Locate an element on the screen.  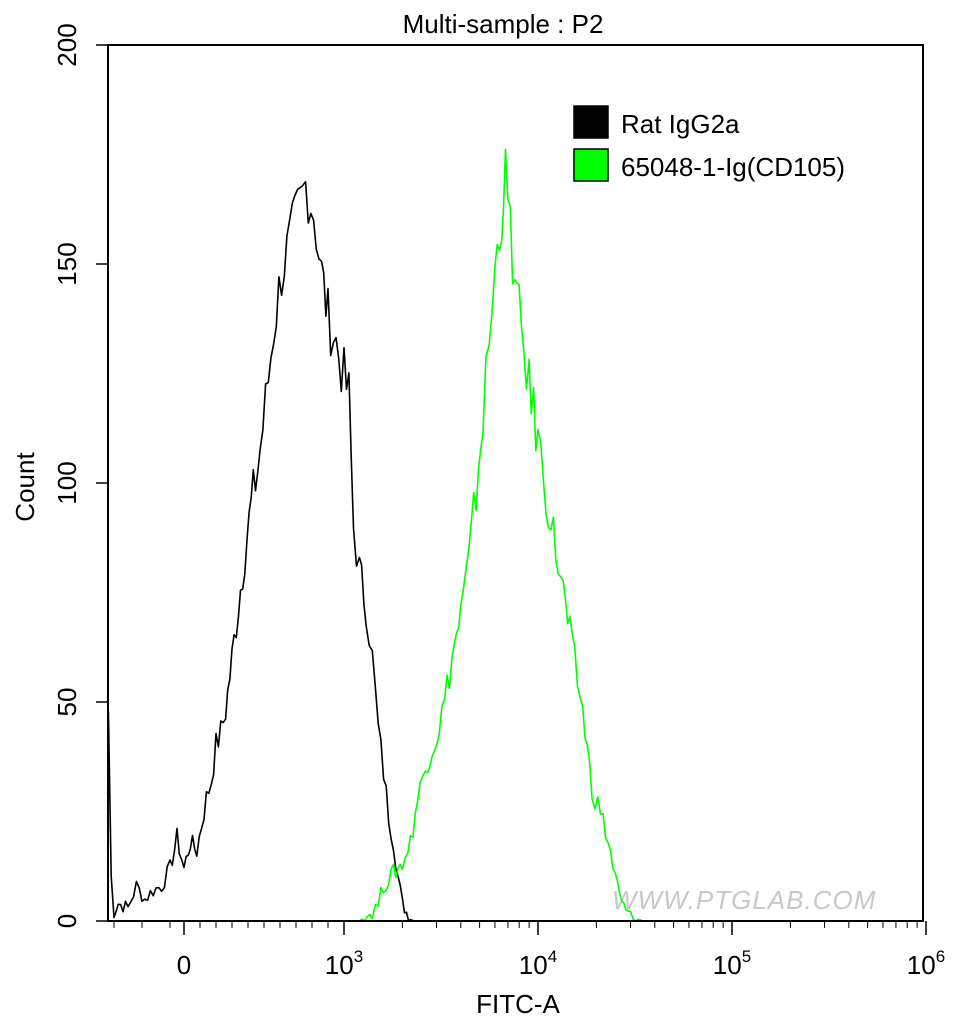
x-tick-label: 10³ is located at coordinates (344, 963).